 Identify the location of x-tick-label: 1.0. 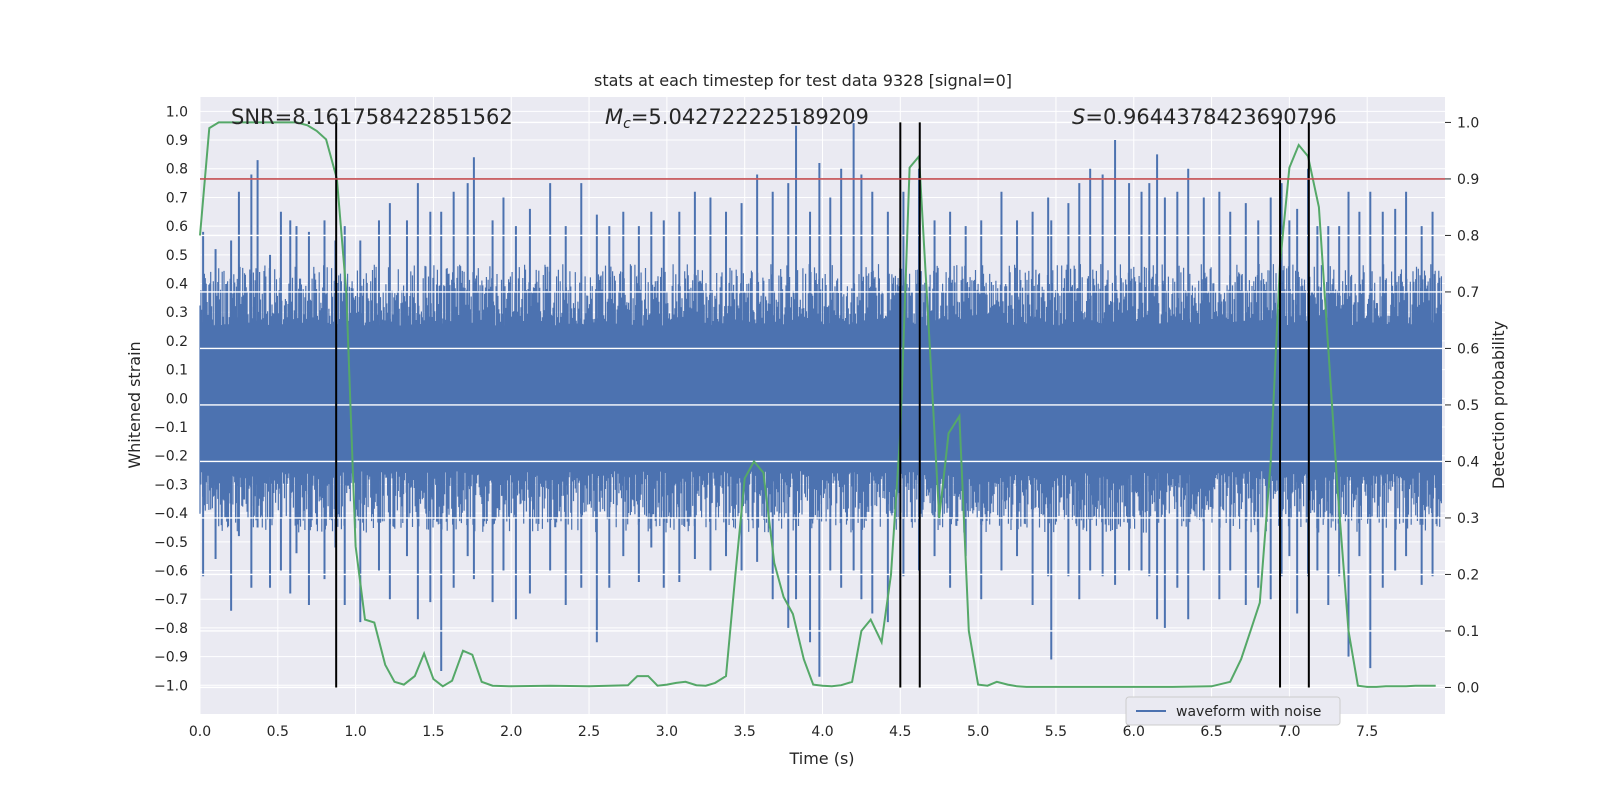
(355, 732).